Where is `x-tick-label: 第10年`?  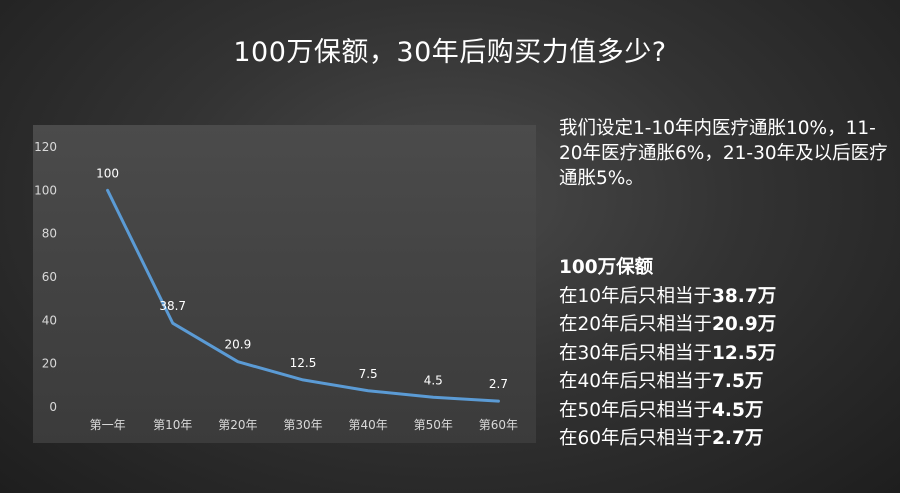
x-tick-label: 第10年 is located at coordinates (172, 425).